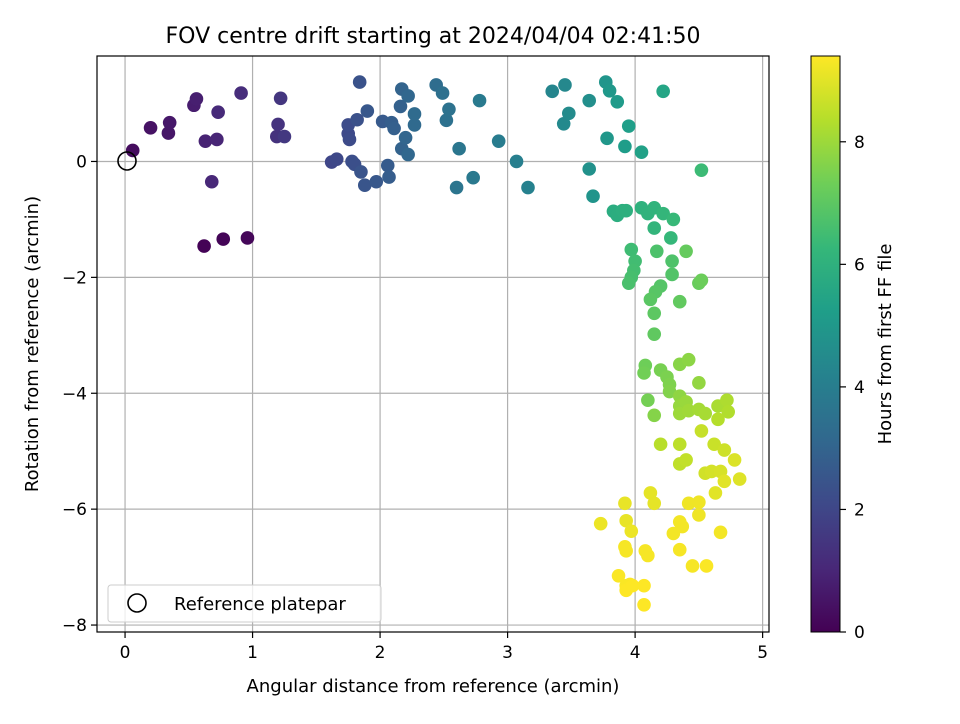 Image resolution: width=960 pixels, height=724 pixels. What do you see at coordinates (74, 278) in the screenshot?
I see `y-tick-label: −2` at bounding box center [74, 278].